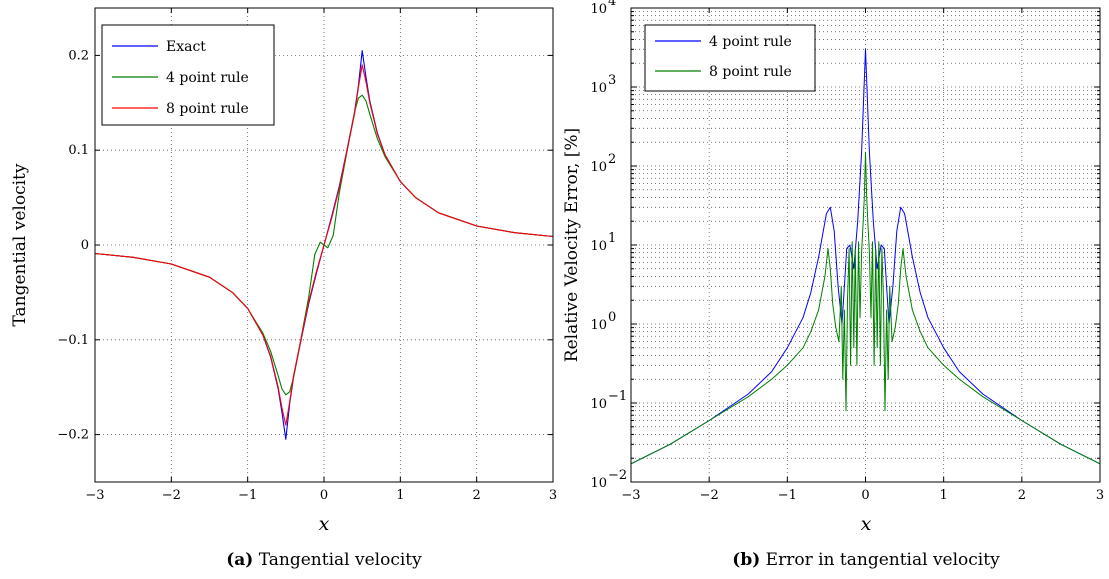 This screenshot has width=1109, height=579. Describe the element at coordinates (239, 560) in the screenshot. I see `caption-a-tag: (a)` at that location.